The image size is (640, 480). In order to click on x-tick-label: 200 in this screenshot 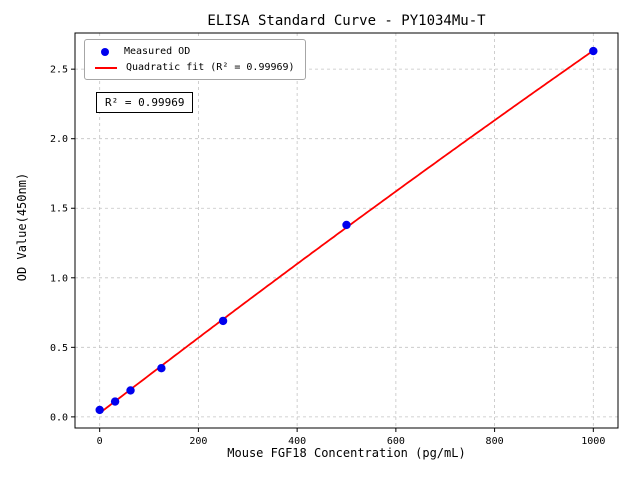, I will do `click(198, 441)`.